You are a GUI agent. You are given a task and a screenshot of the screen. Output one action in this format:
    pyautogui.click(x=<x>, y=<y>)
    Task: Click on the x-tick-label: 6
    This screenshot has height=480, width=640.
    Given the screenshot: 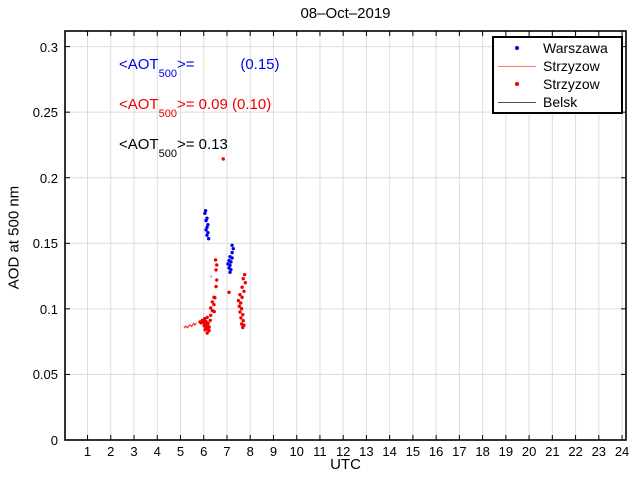 What is the action you would take?
    pyautogui.click(x=204, y=451)
    